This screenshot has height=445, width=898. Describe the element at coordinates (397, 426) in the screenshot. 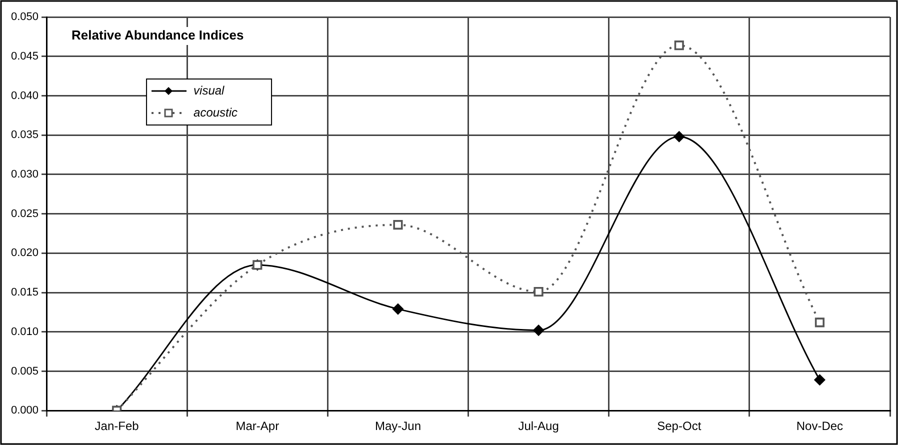

I see `x-tick-label: May-Jun` at that location.